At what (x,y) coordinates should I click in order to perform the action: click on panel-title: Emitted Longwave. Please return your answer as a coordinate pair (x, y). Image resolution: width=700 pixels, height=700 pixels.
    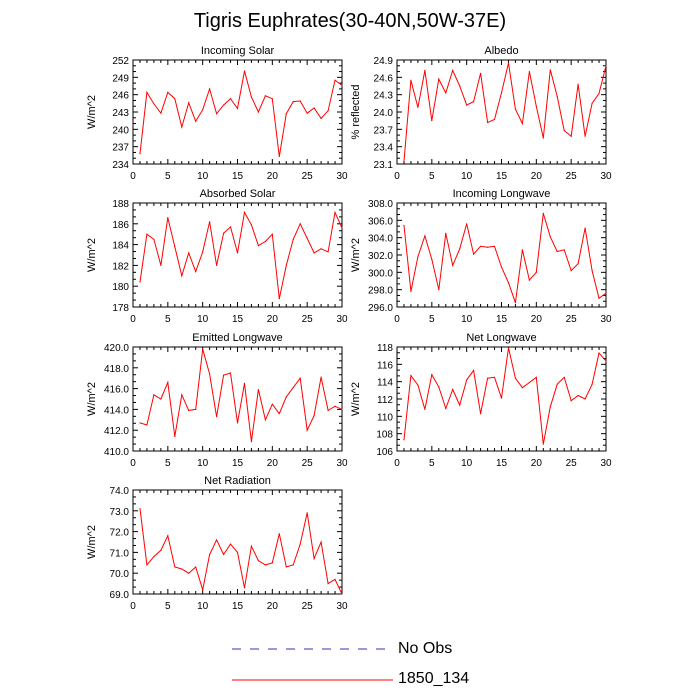
    Looking at the image, I should click on (237, 338).